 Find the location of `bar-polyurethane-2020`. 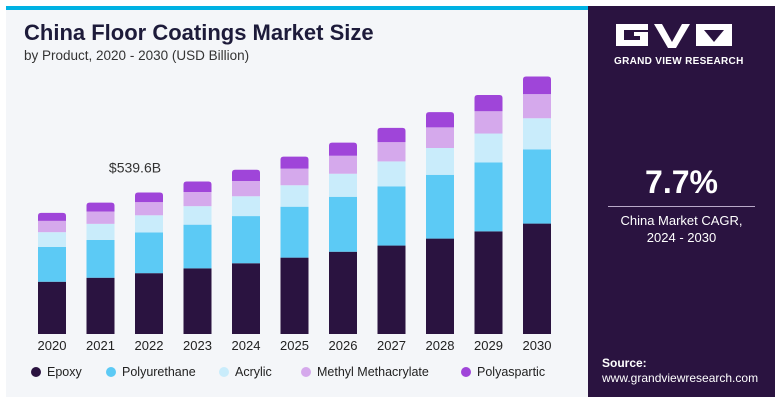

bar-polyurethane-2020 is located at coordinates (52, 264).